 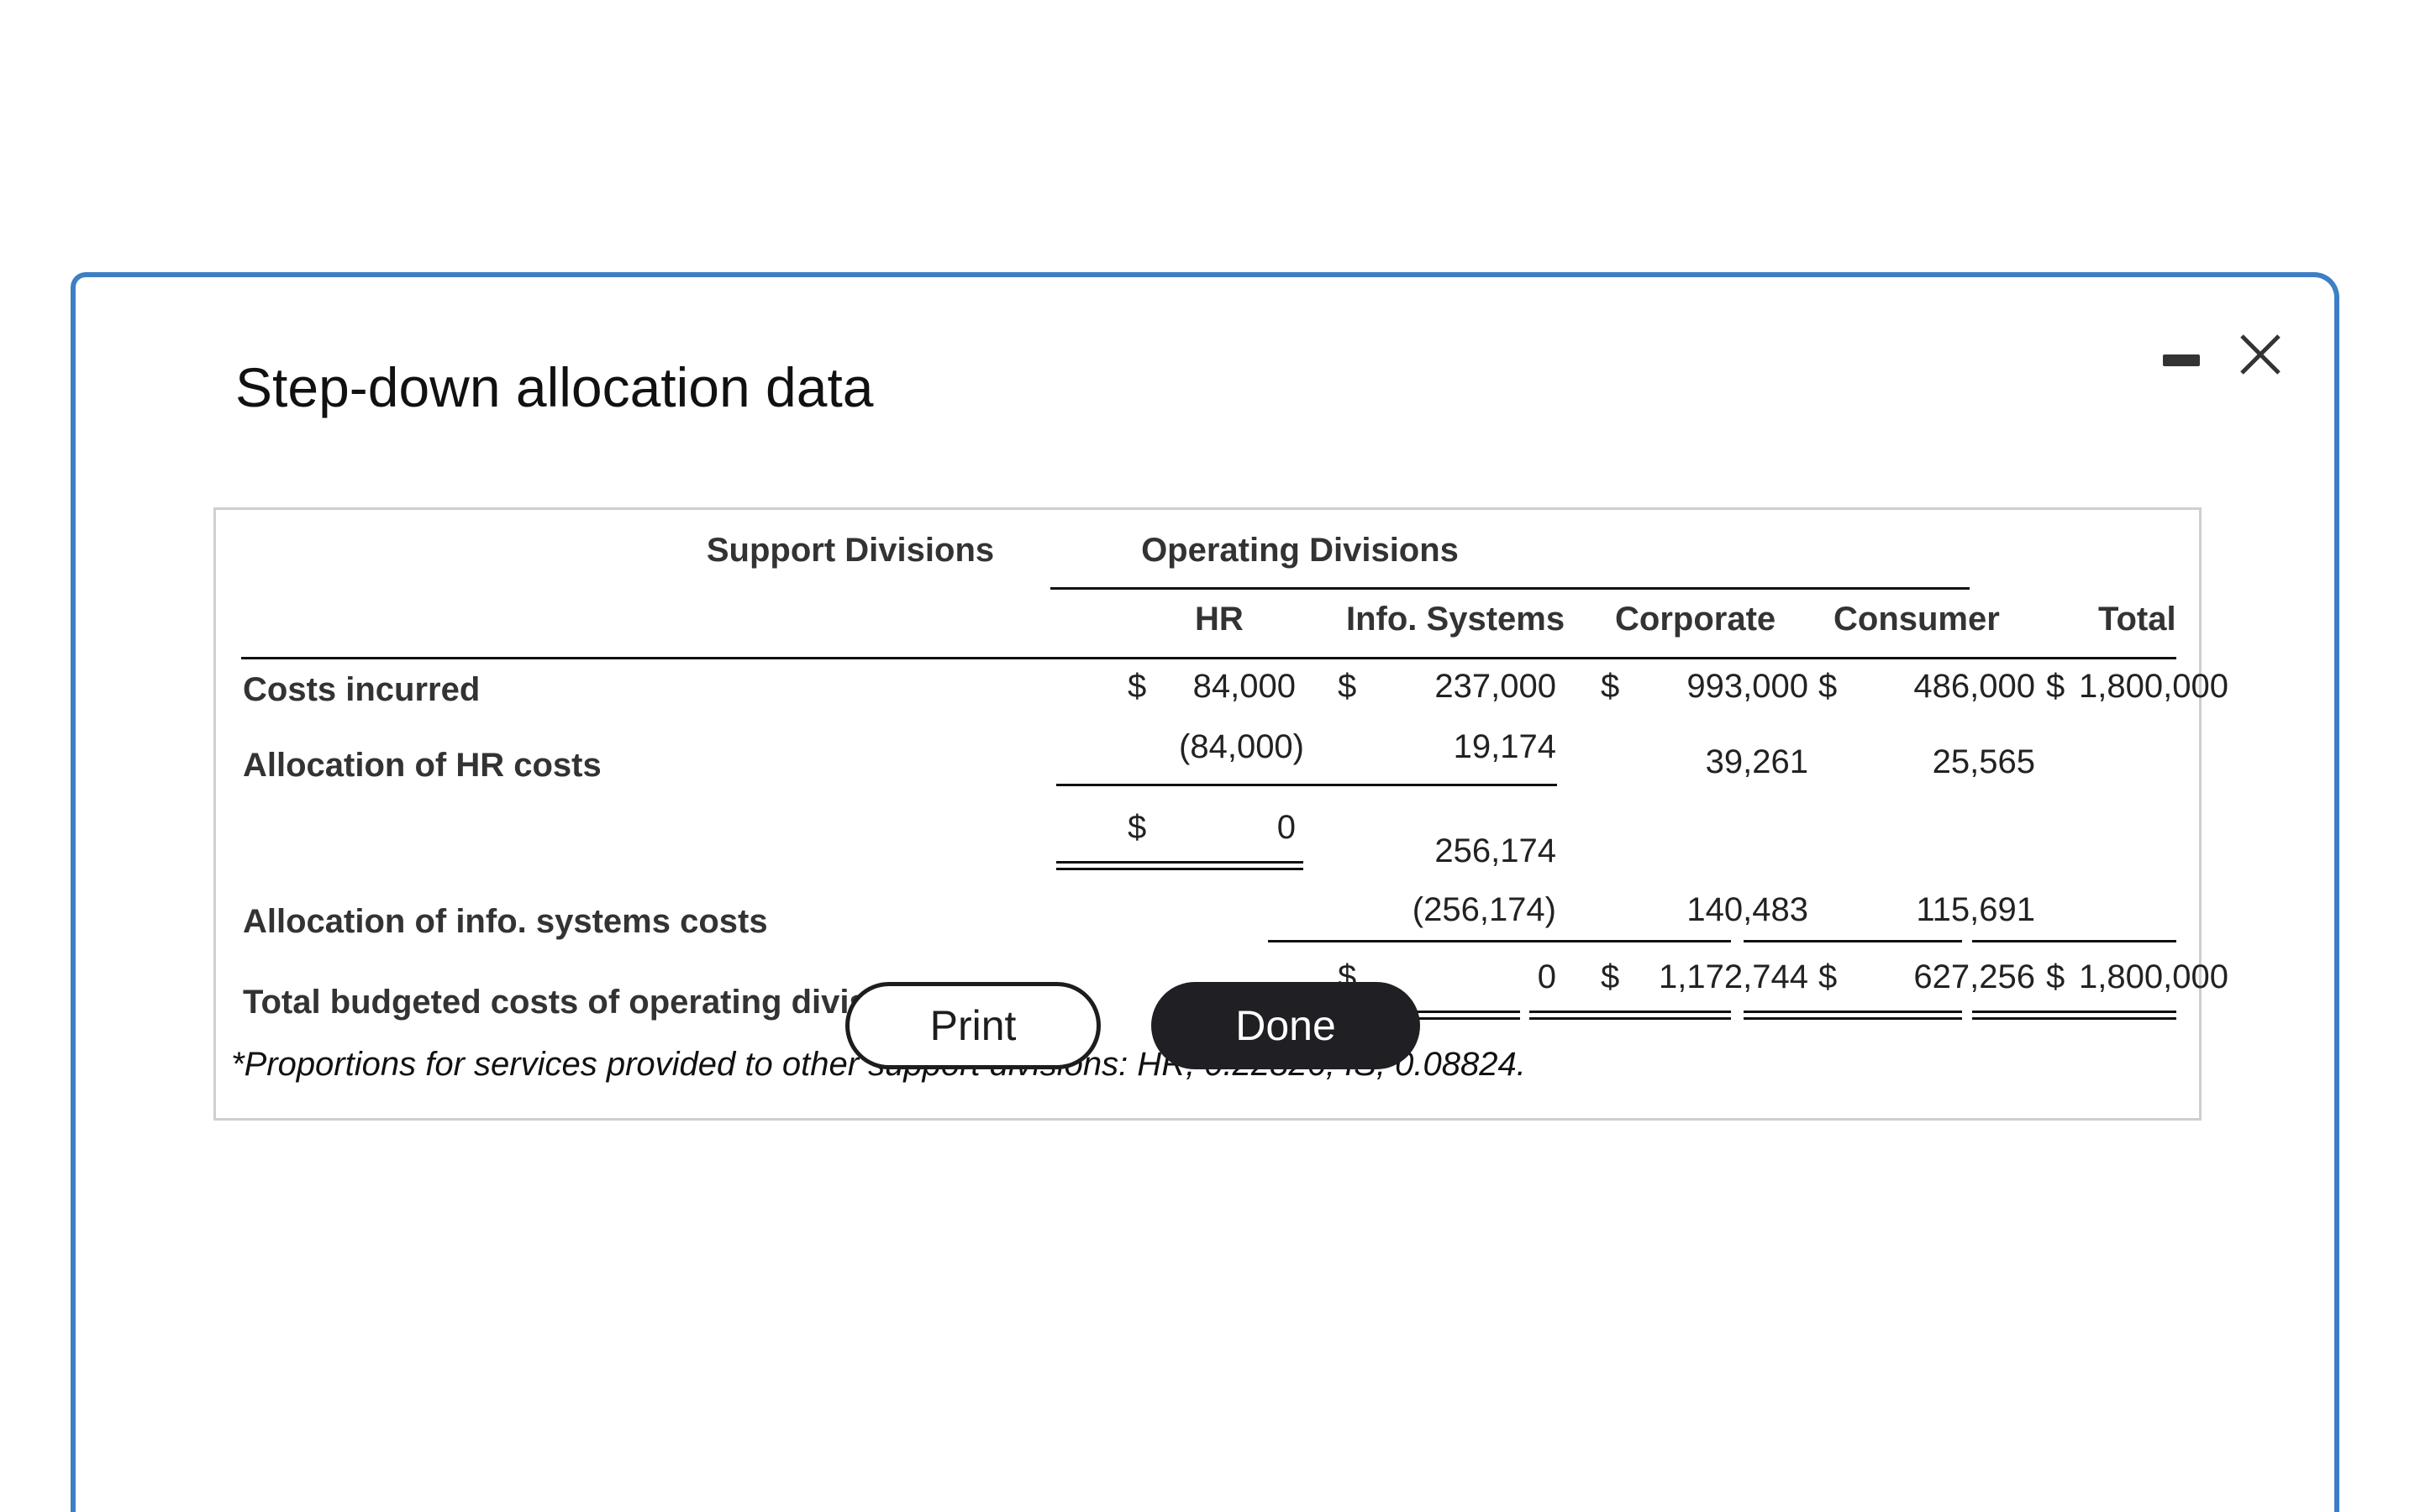 What do you see at coordinates (1974, 686) in the screenshot?
I see `cell-costs-consumer: 486,000` at bounding box center [1974, 686].